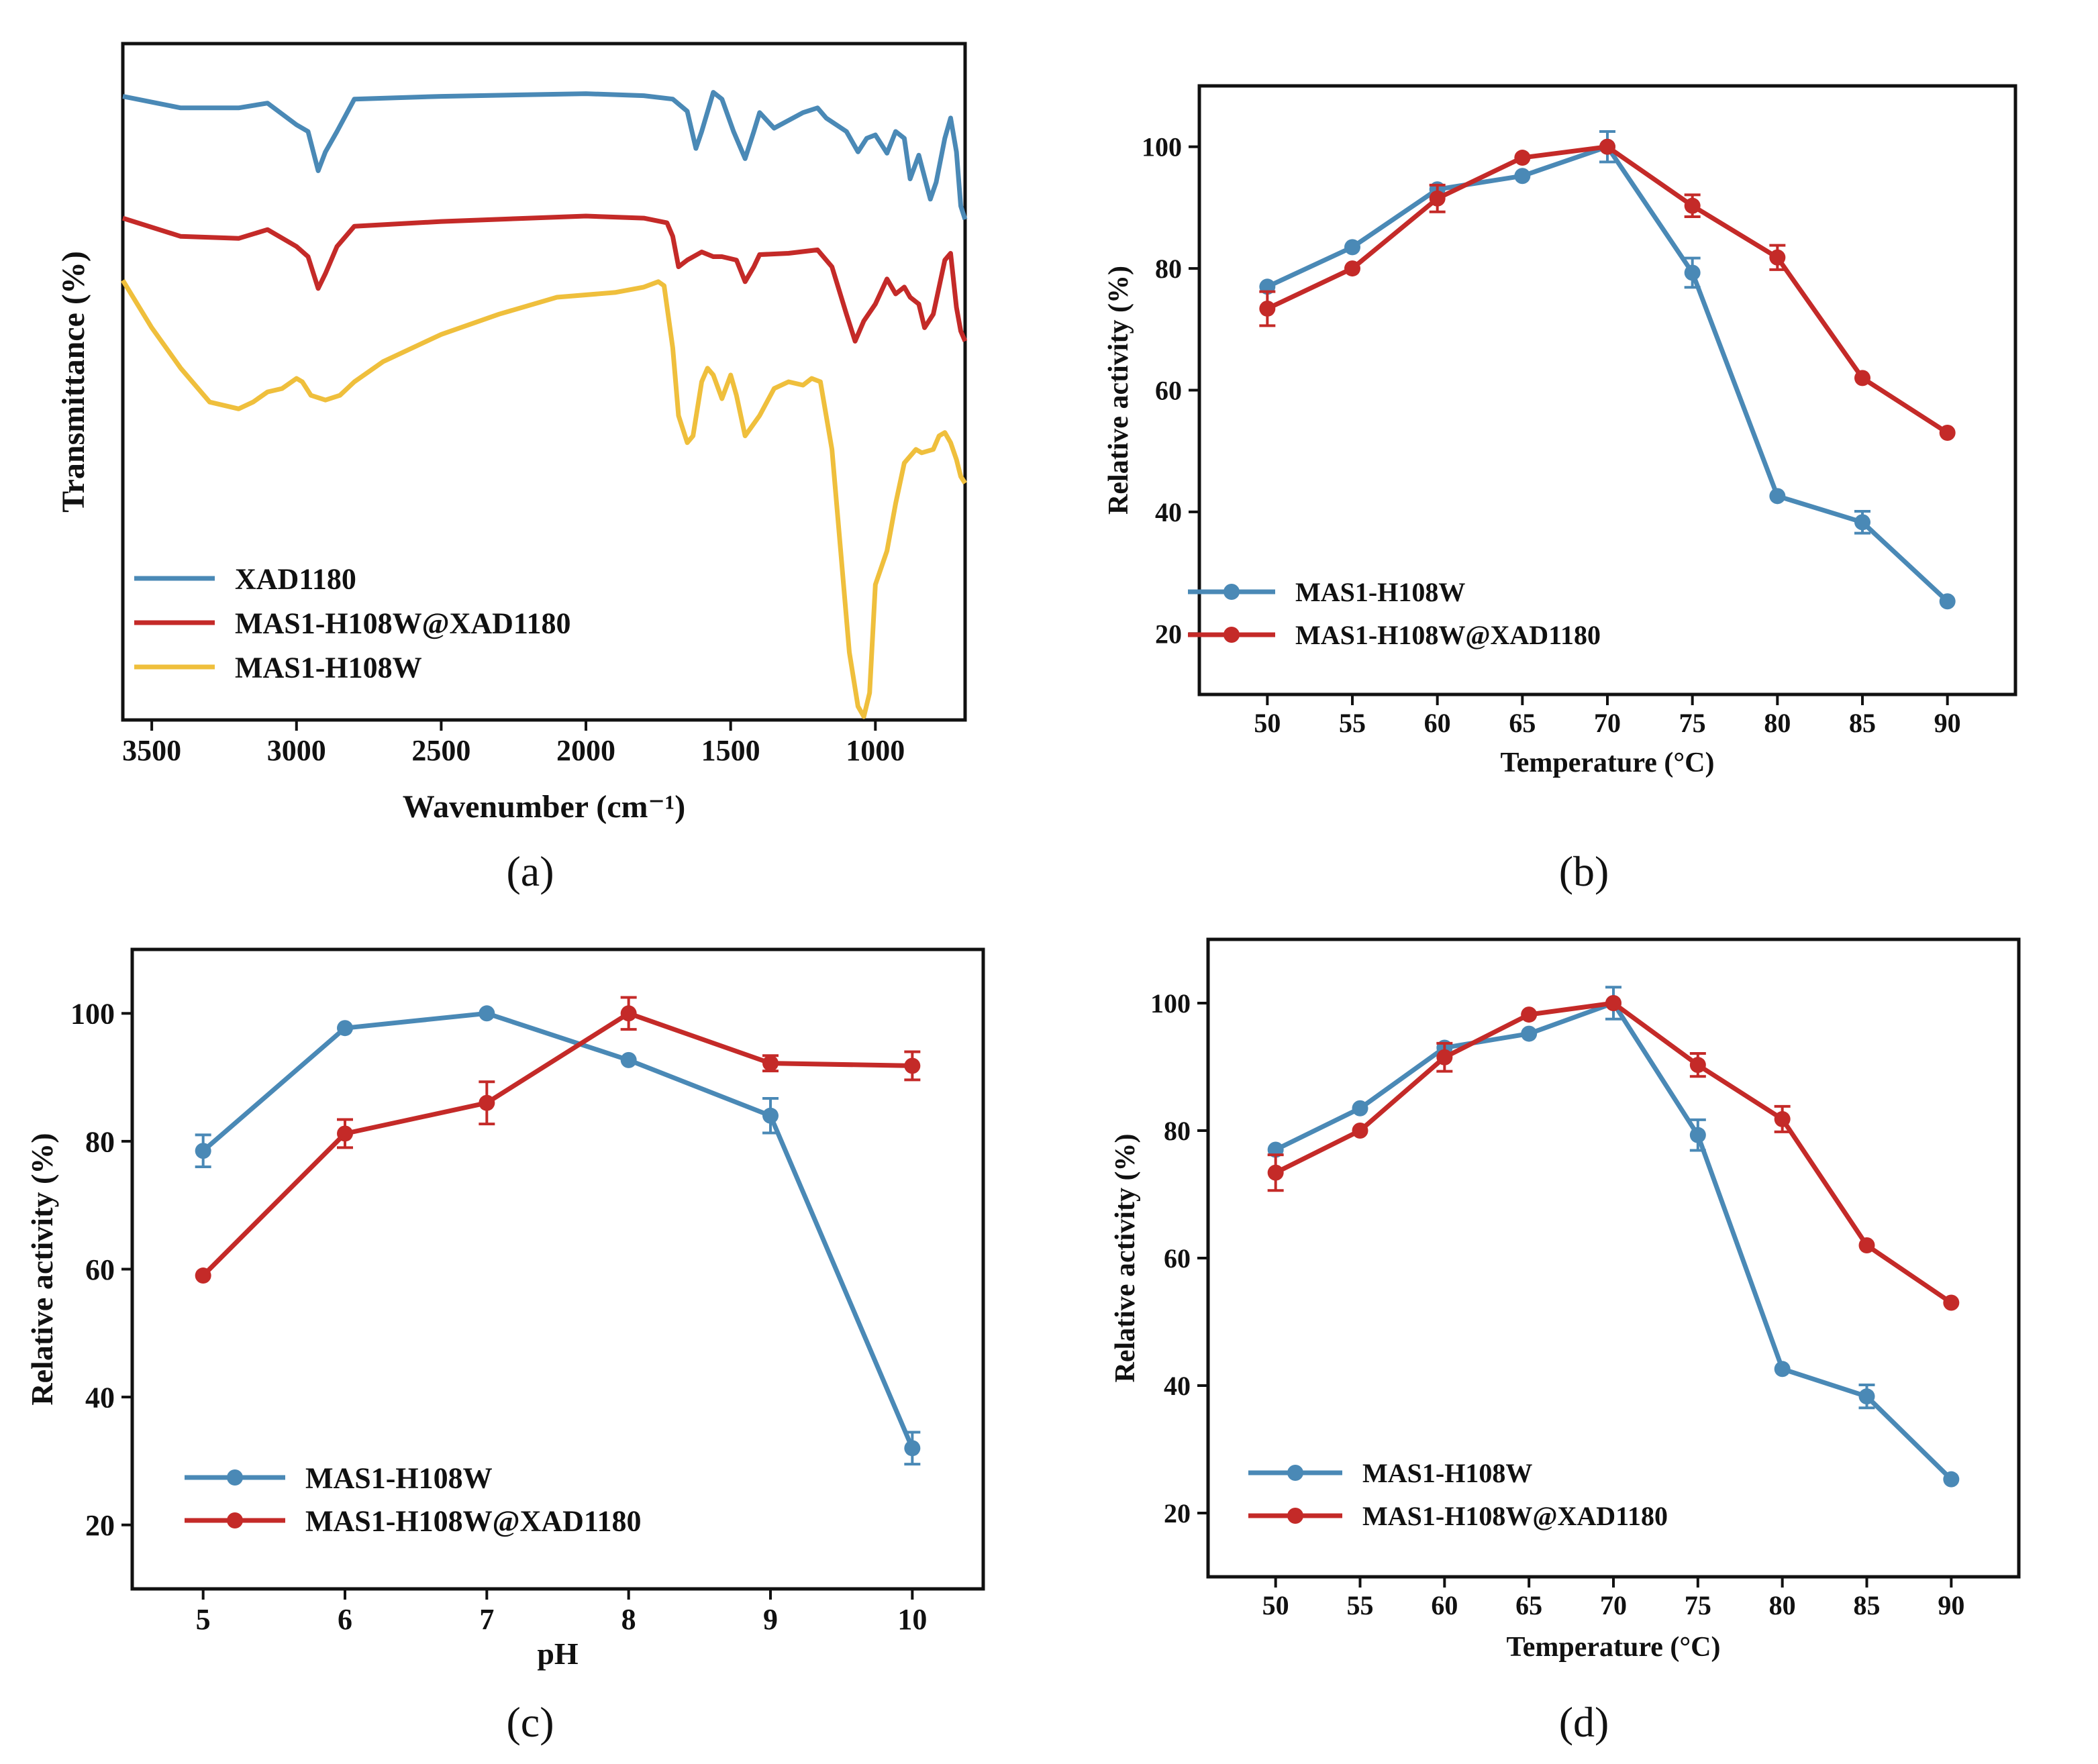 The width and height of the screenshot is (2098, 1764). I want to click on y-axis-label: Transmittance (%), so click(73, 382).